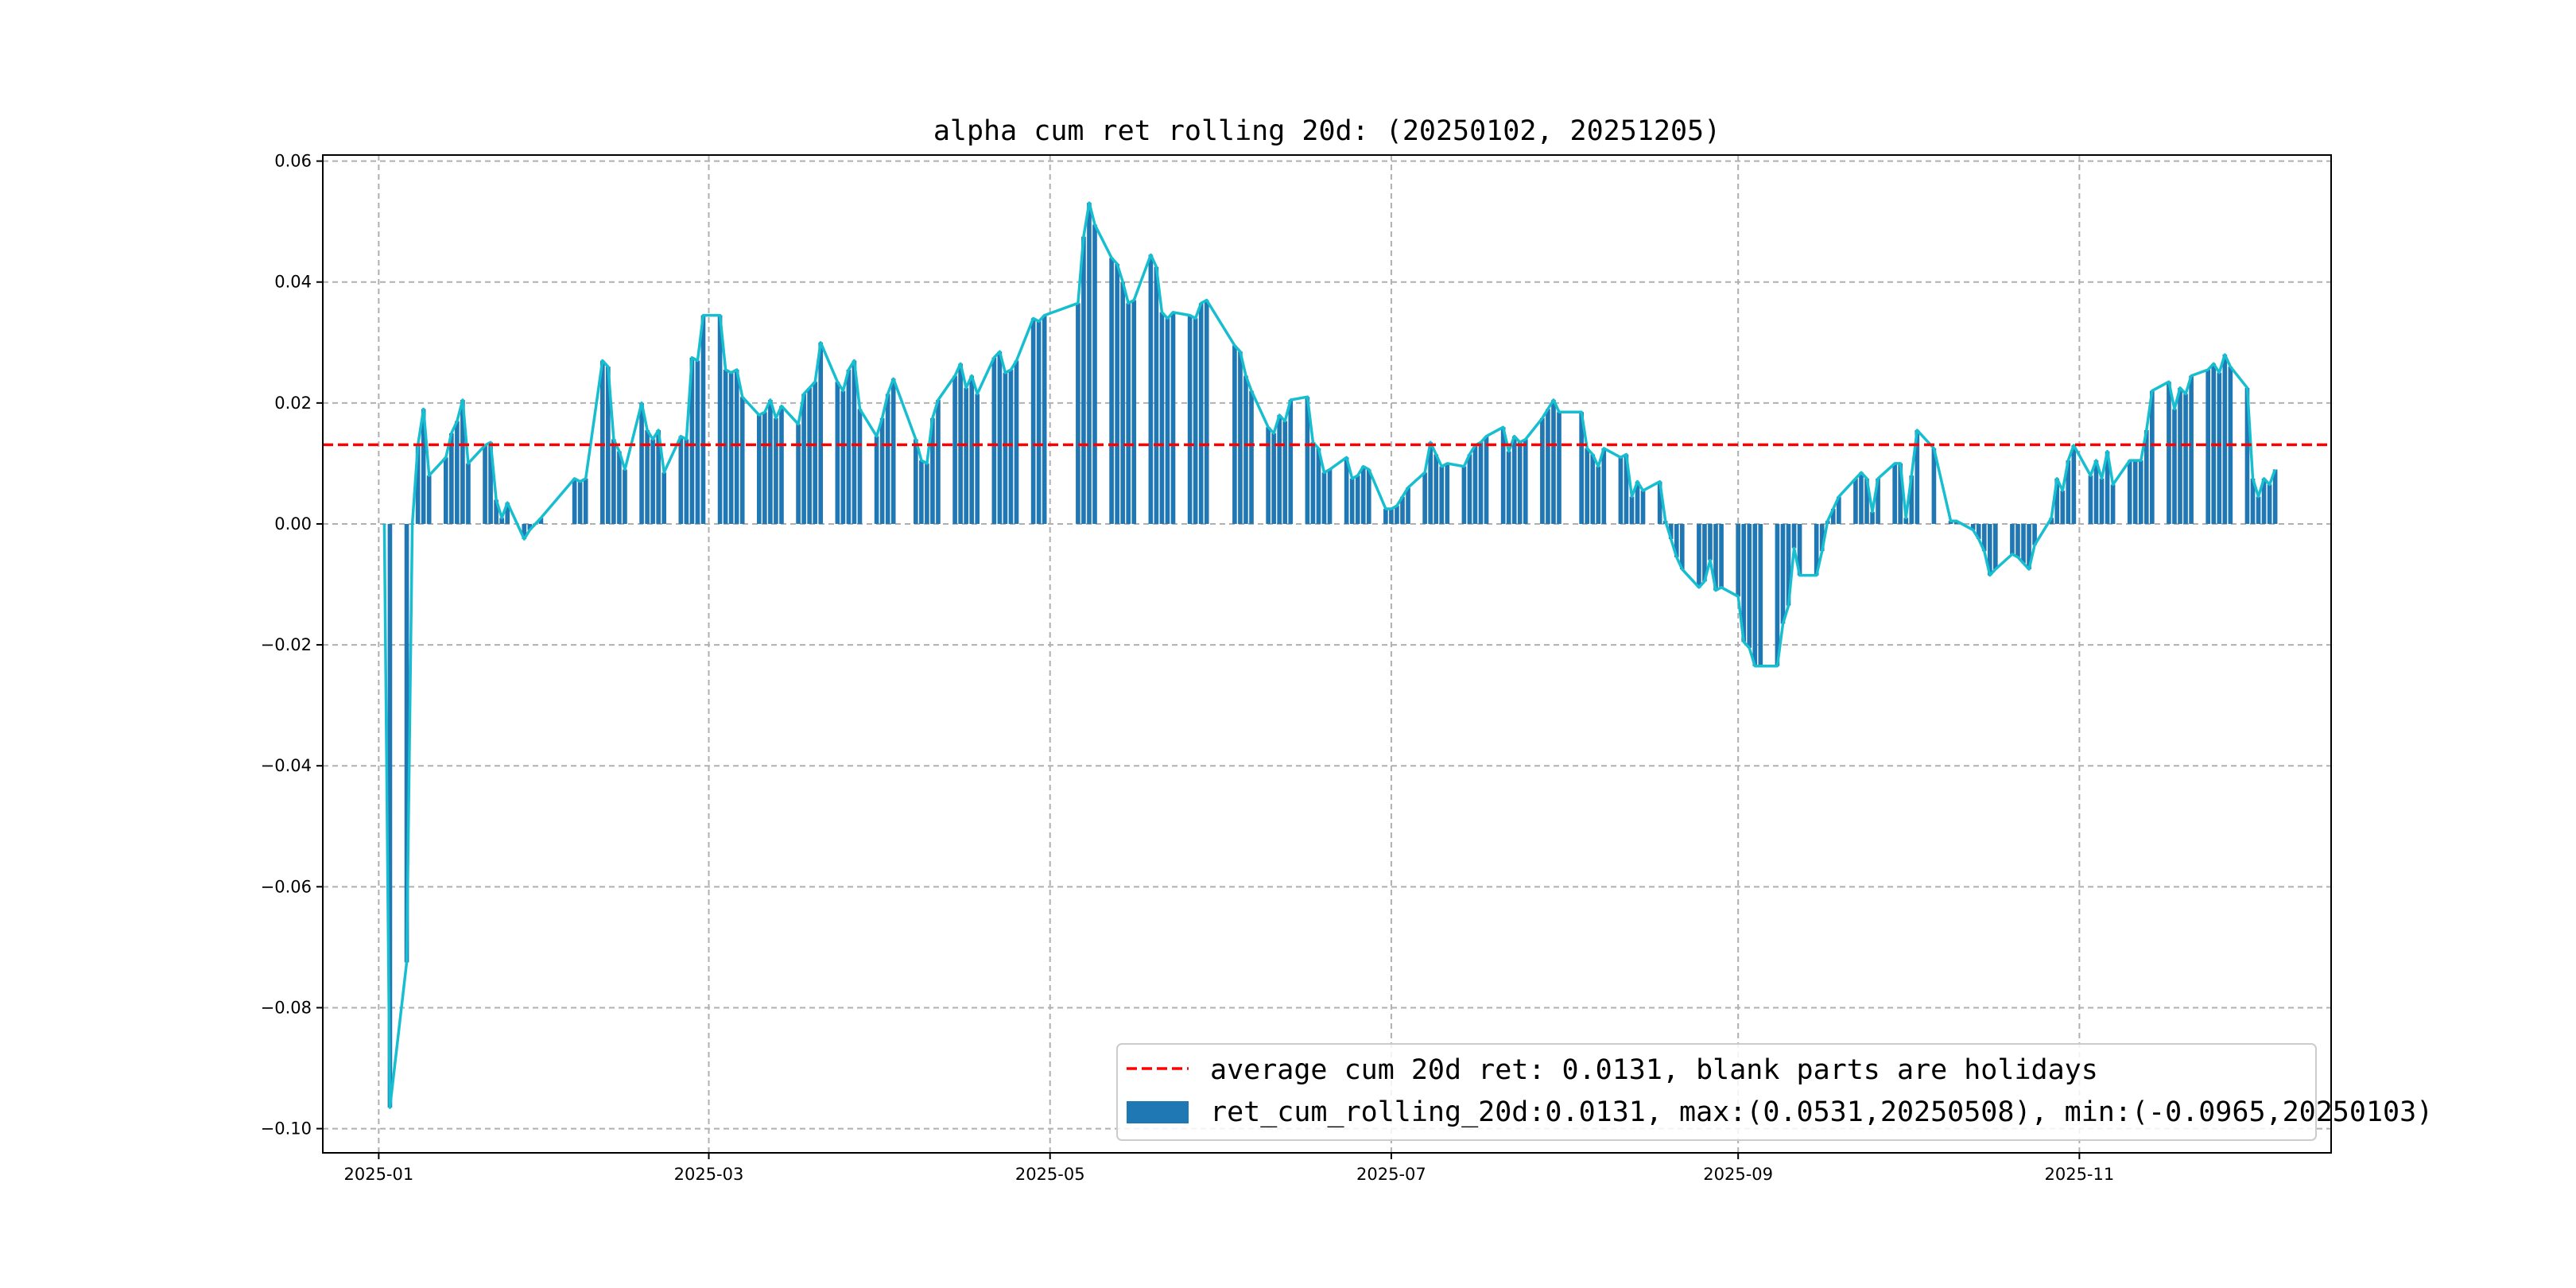 This screenshot has height=1288, width=2576. I want to click on y-tick-label: −0.04, so click(286, 766).